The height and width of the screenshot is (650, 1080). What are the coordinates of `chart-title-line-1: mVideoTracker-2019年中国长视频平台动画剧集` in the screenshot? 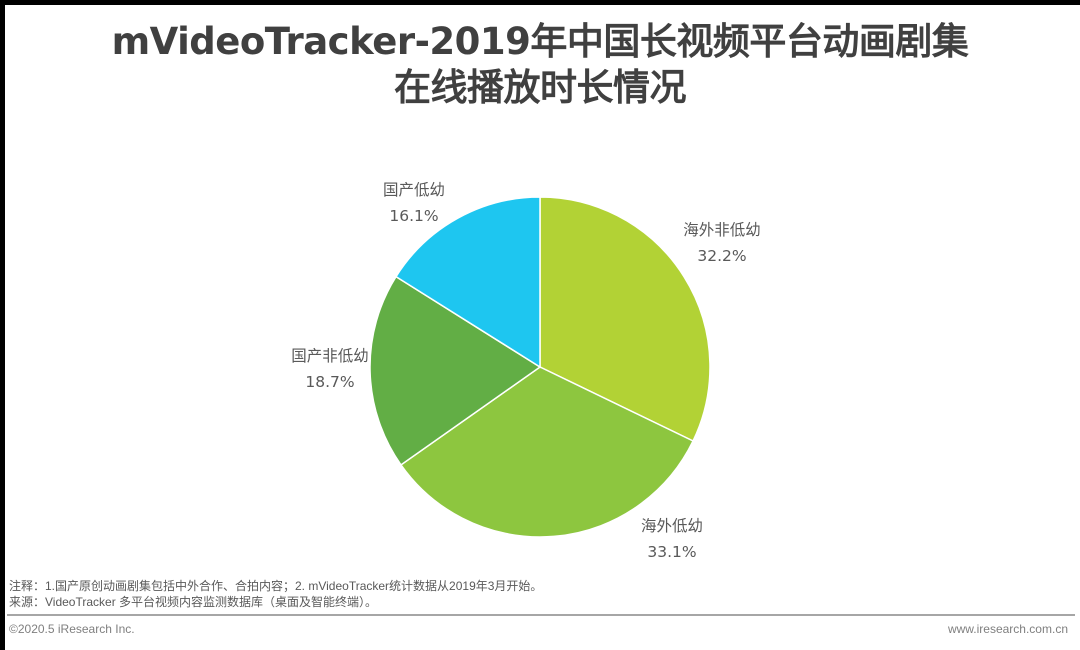 It's located at (540, 41).